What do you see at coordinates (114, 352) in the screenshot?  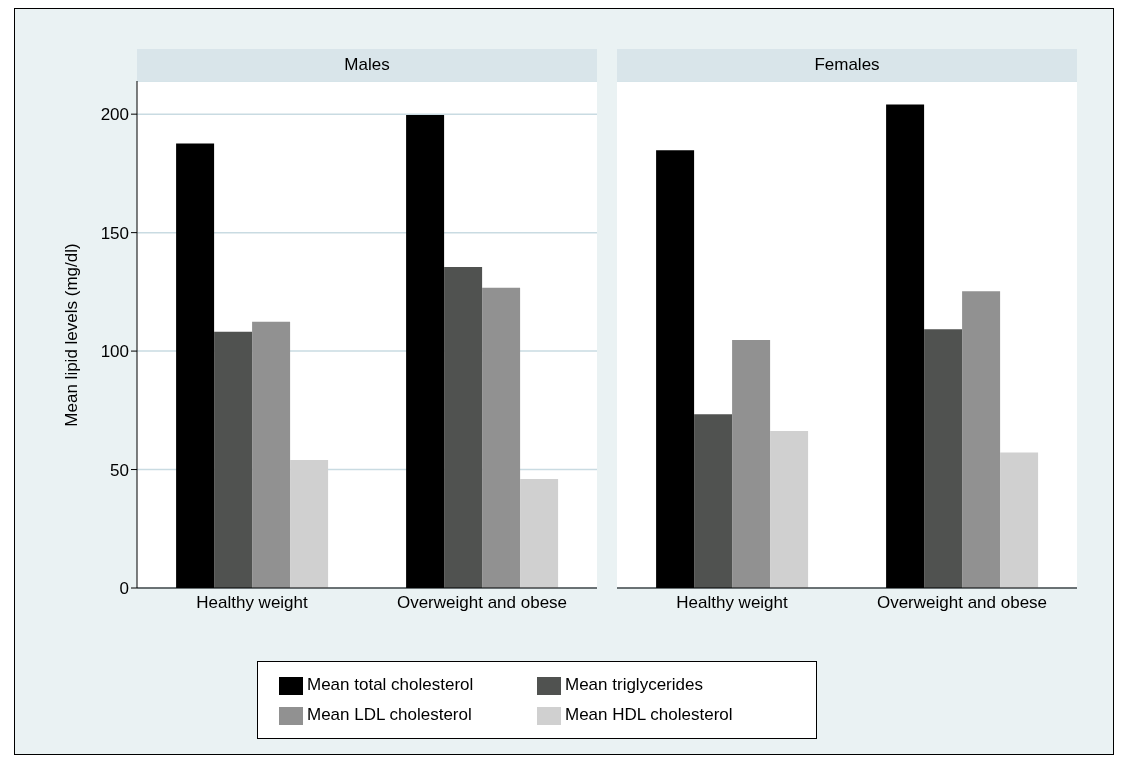 I see `y-tick-label: 100` at bounding box center [114, 352].